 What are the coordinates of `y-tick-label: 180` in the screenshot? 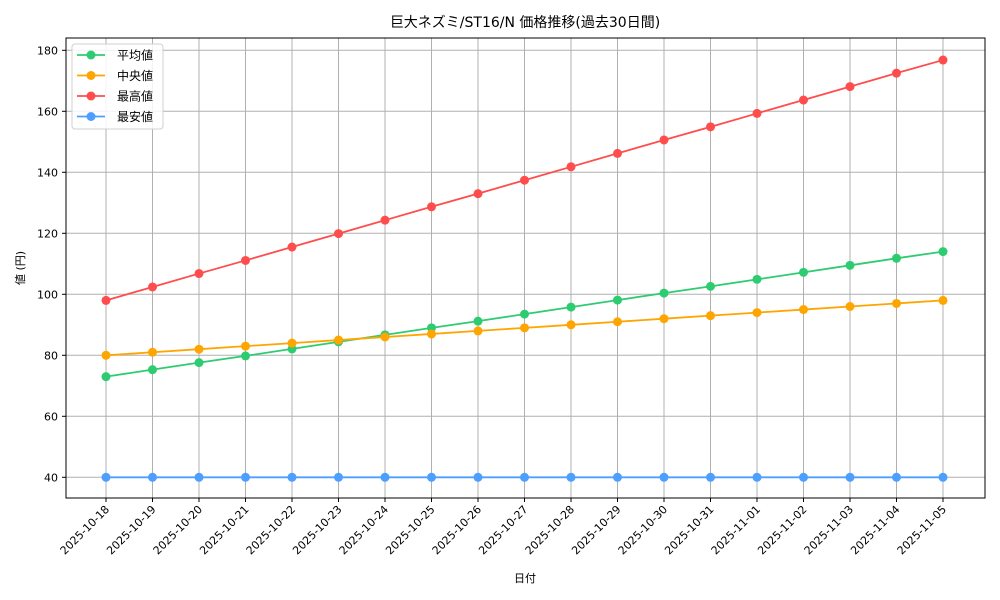 It's located at (47, 50).